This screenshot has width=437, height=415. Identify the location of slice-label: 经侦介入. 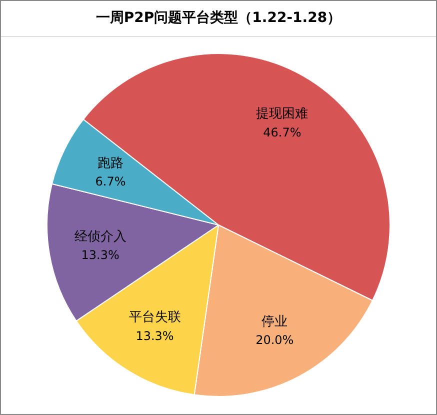
(100, 236).